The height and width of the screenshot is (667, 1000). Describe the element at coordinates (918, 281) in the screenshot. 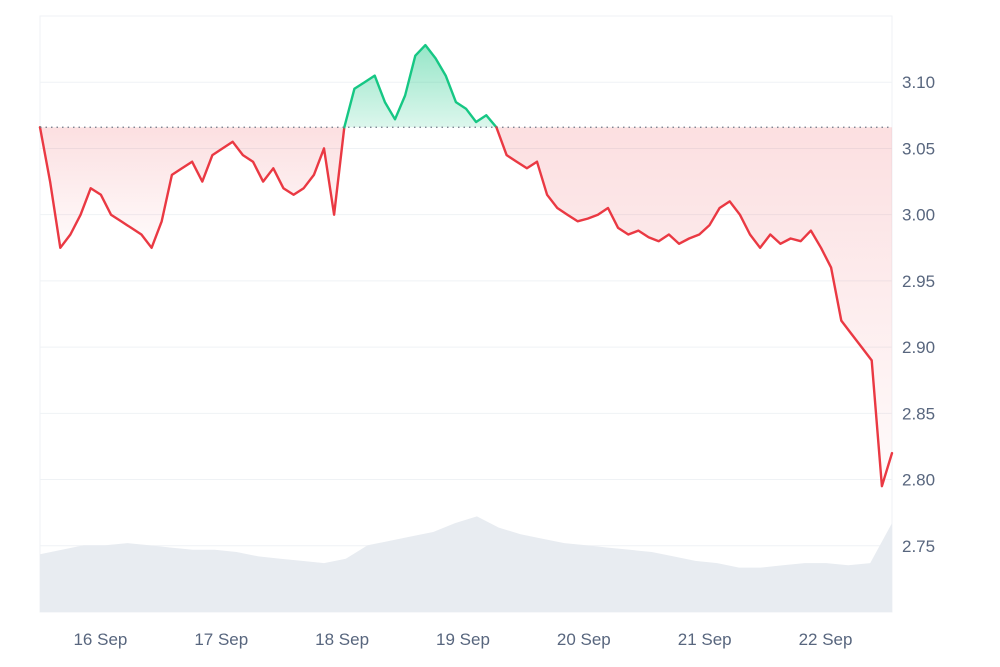

I see `y-tick-label: 2.95` at that location.